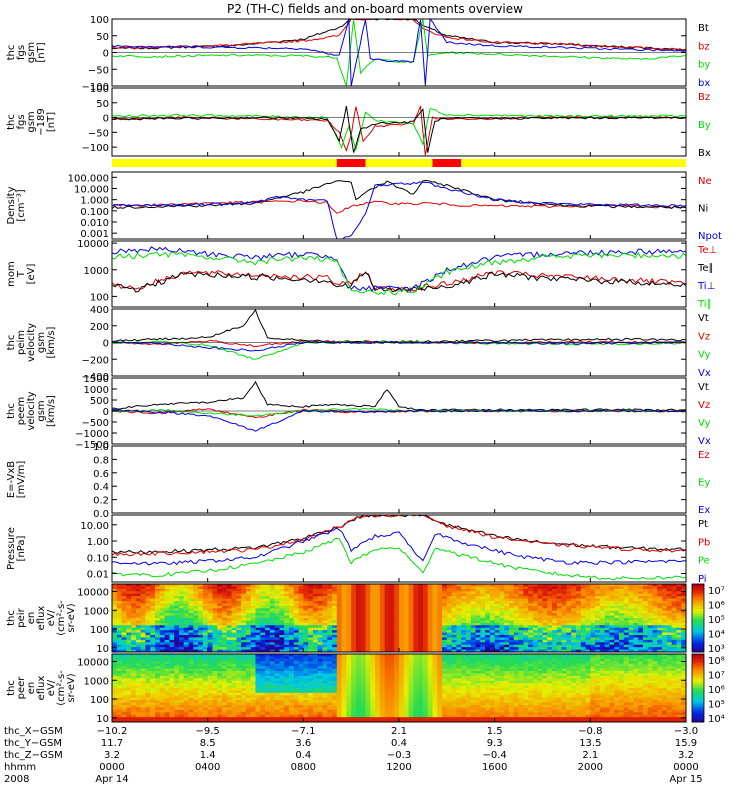 Image resolution: width=750 pixels, height=800 pixels. Describe the element at coordinates (707, 250) in the screenshot. I see `legend-label: Te⊥` at that location.